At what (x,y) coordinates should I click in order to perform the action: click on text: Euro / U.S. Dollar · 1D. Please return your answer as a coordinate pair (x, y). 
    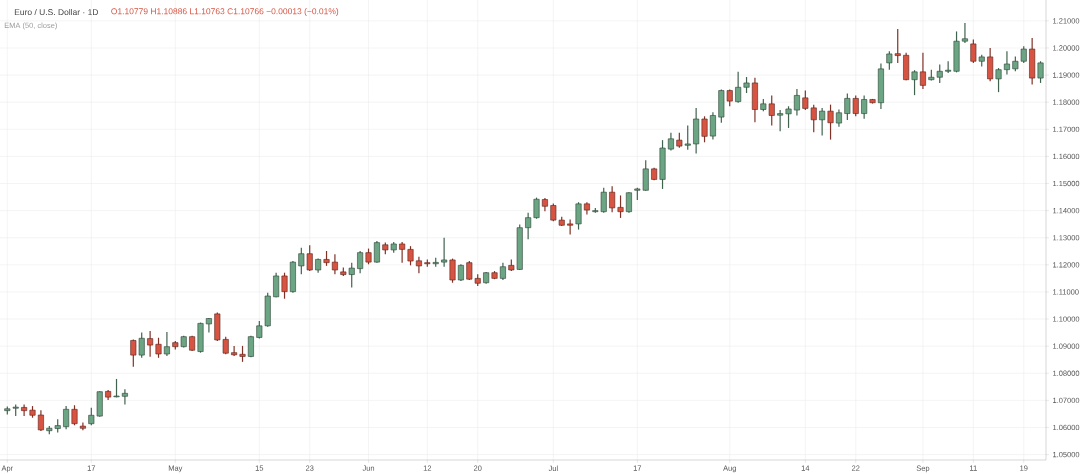
    Looking at the image, I should click on (56, 12).